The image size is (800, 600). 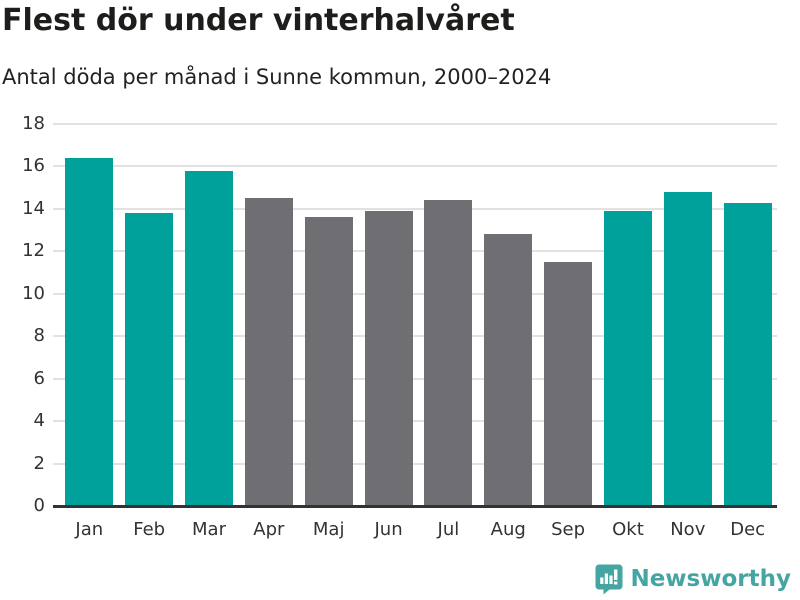 I want to click on bar-feb, so click(x=149, y=359).